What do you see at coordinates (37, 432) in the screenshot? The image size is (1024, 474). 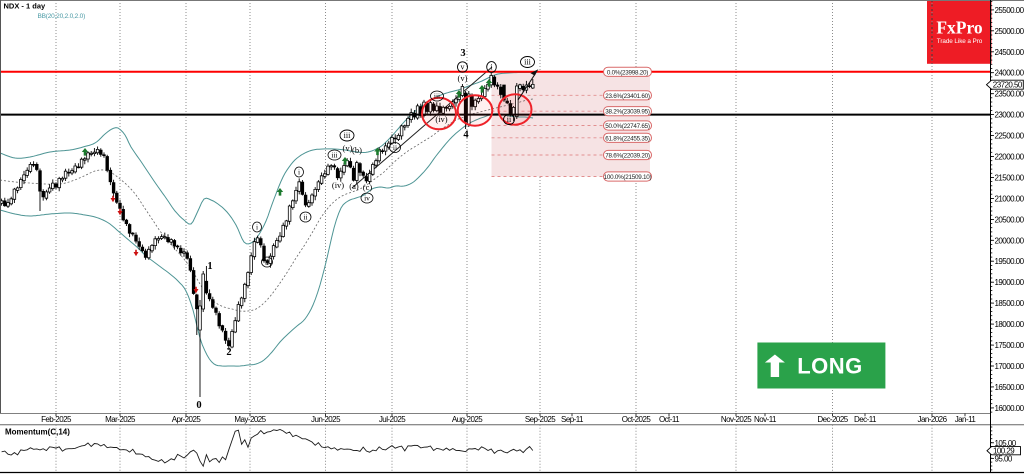 I see `svg-text: Momentum(C,14)` at bounding box center [37, 432].